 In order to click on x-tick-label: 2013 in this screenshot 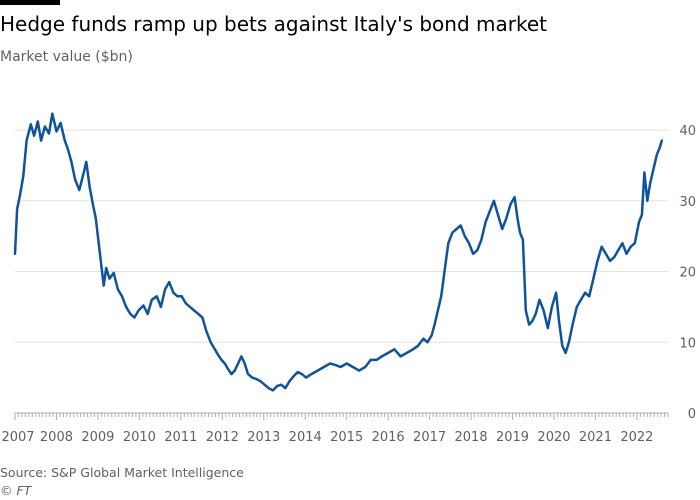, I will do `click(263, 437)`.